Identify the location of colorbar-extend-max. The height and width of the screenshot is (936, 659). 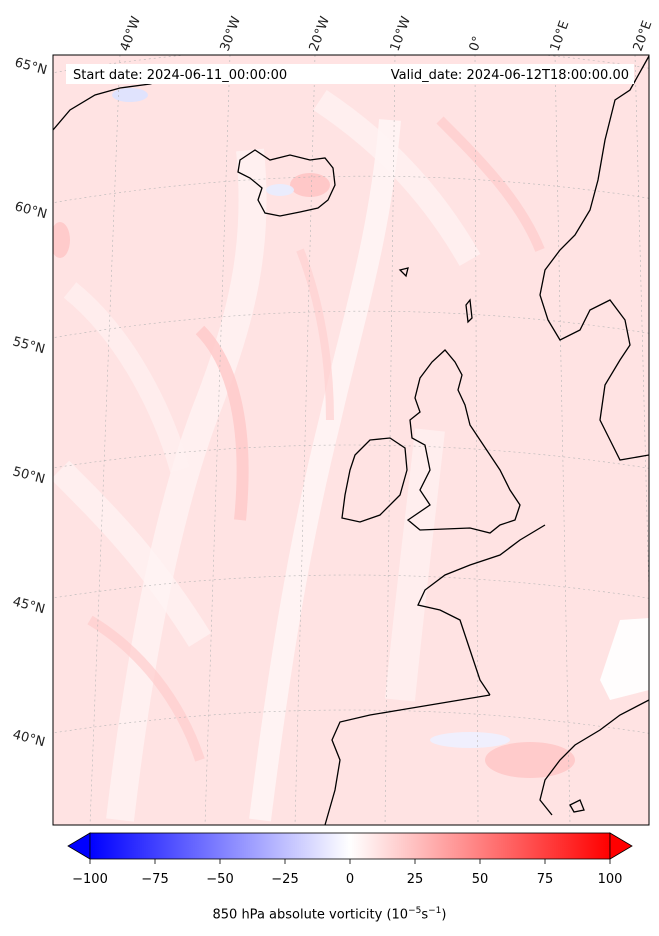
(621, 846).